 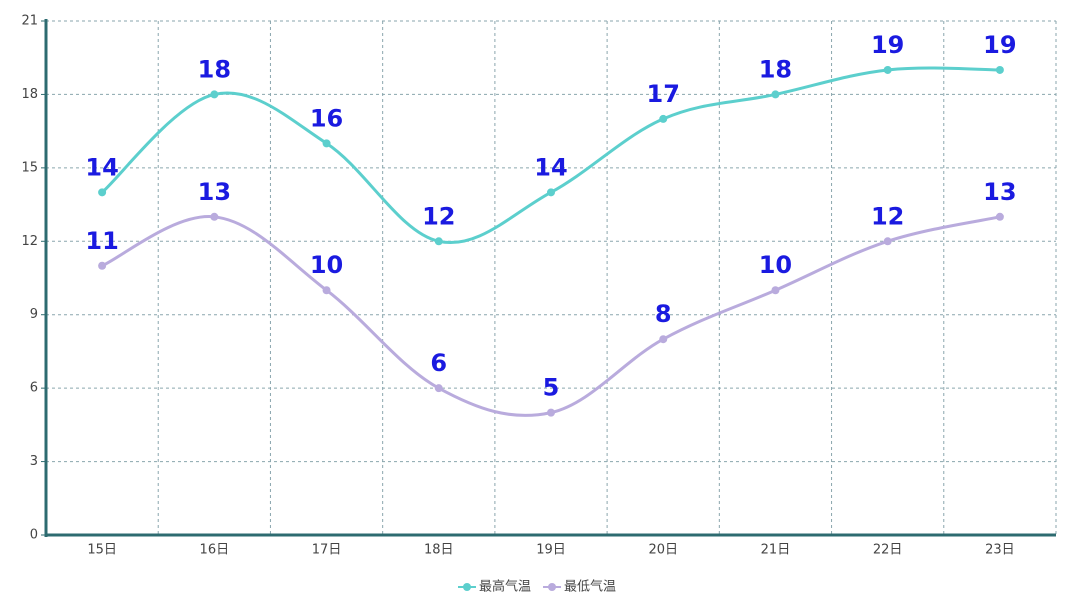 What do you see at coordinates (34, 461) in the screenshot?
I see `y-tick-label: 3` at bounding box center [34, 461].